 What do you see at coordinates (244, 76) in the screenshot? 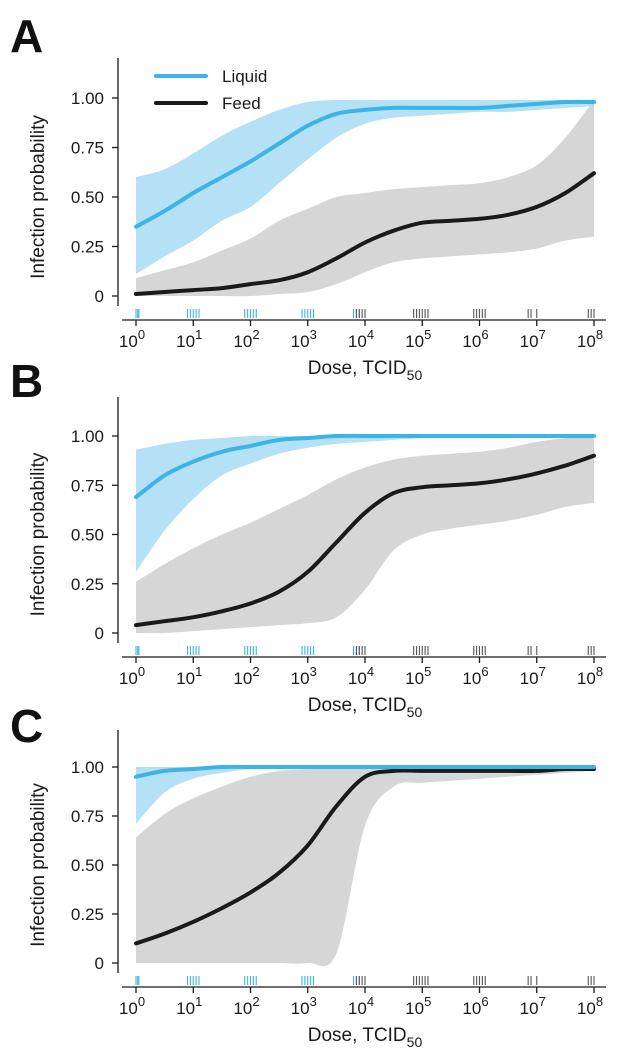
I see `legend-label-liquid: Liquid` at bounding box center [244, 76].